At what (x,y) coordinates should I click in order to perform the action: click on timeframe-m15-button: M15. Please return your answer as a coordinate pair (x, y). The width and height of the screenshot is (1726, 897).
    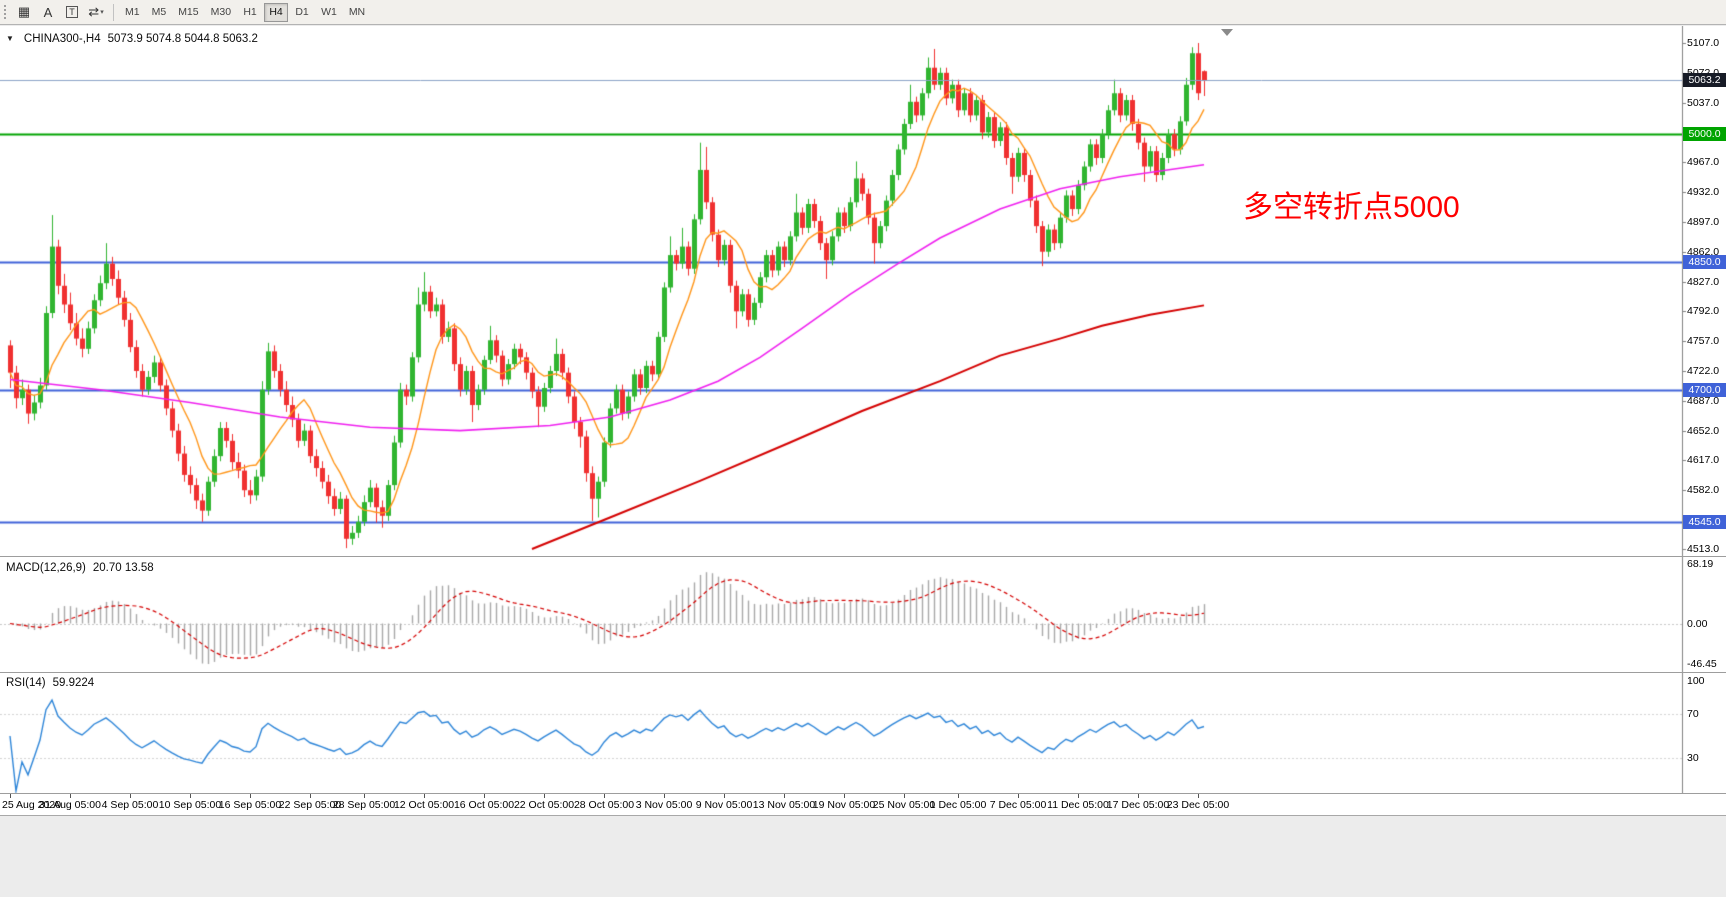
    Looking at the image, I should click on (188, 12).